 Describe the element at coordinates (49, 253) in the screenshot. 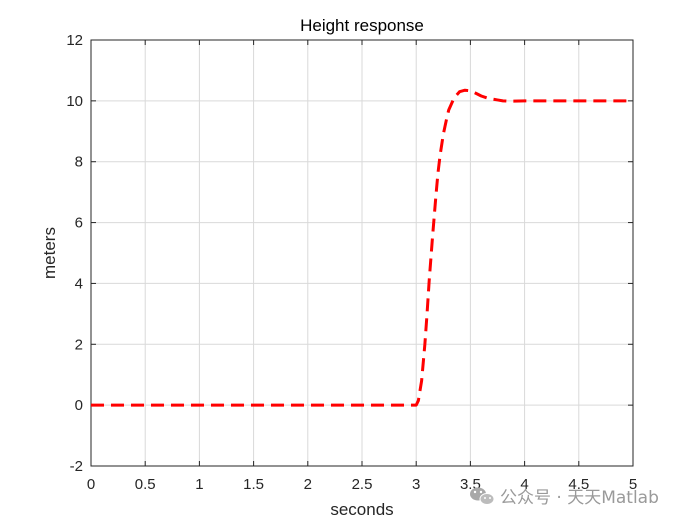

I see `y-axis-title: meters` at that location.